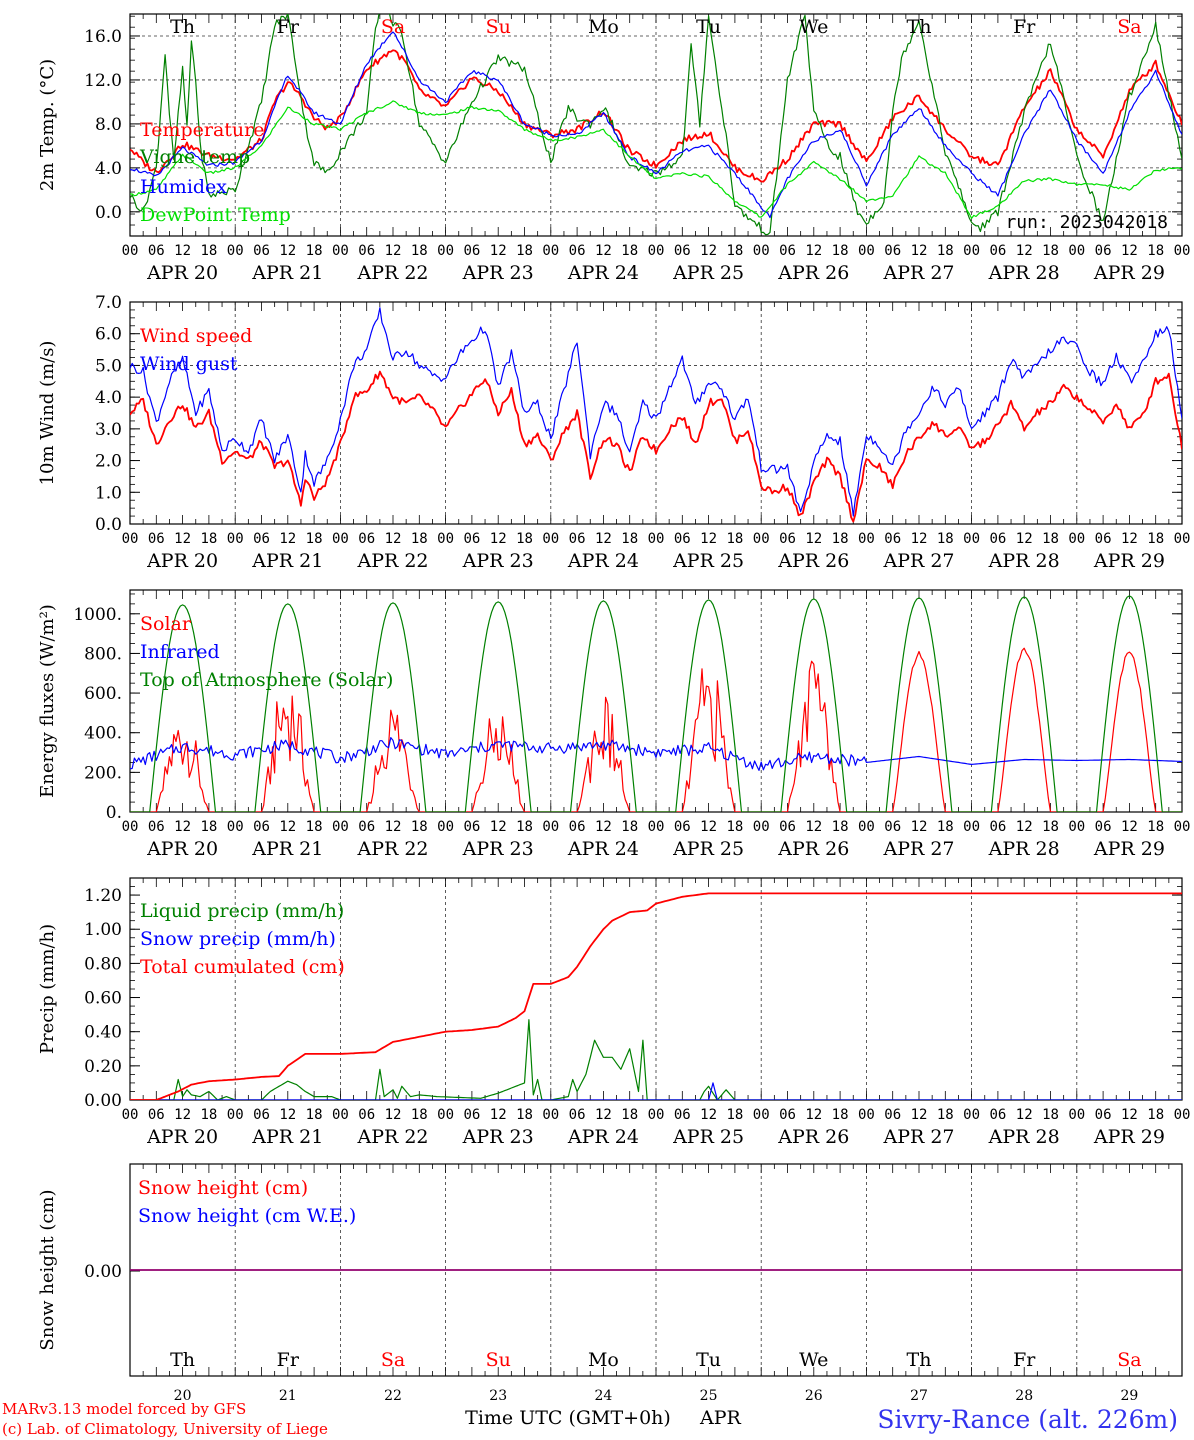 This screenshot has height=1440, width=1194. I want to click on legend-entry: Wind gust, so click(189, 364).